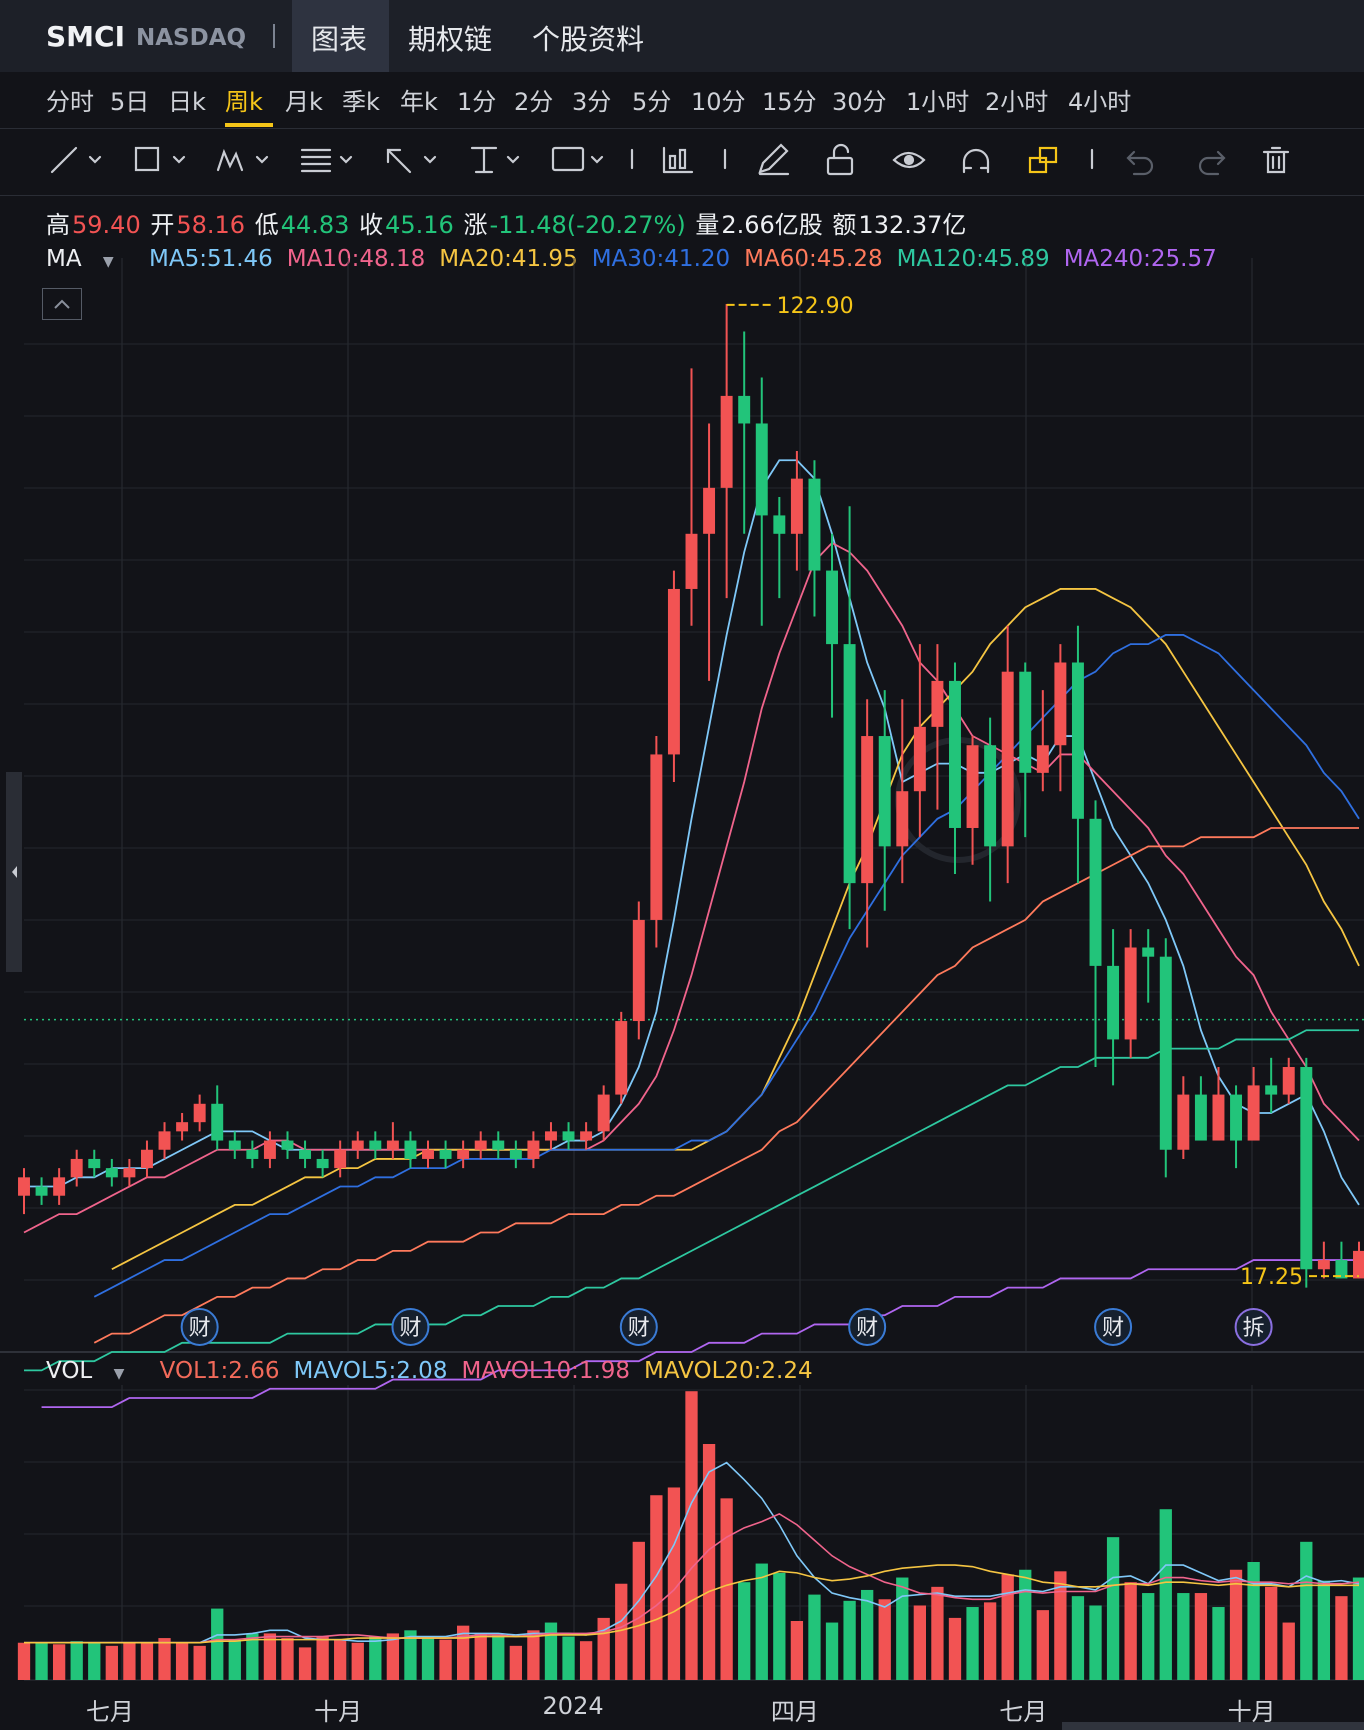 This screenshot has width=1364, height=1730. Describe the element at coordinates (339, 39) in the screenshot. I see `tab-chart-label: 图表` at that location.